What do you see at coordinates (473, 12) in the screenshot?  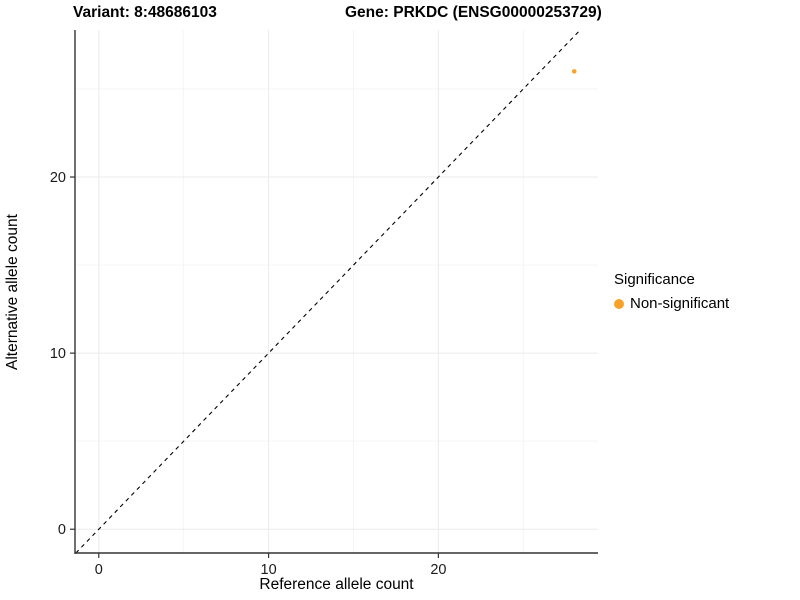 I see `plot-title-gene: Gene: PRKDC (ENSG00000253729)` at bounding box center [473, 12].